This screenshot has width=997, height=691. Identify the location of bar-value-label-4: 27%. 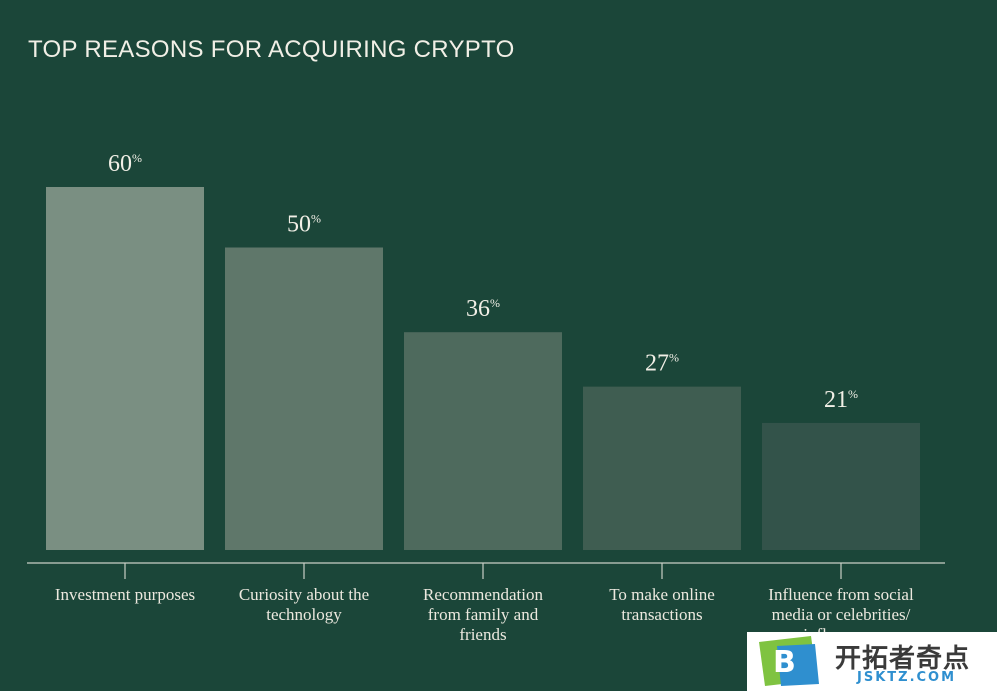
(662, 364).